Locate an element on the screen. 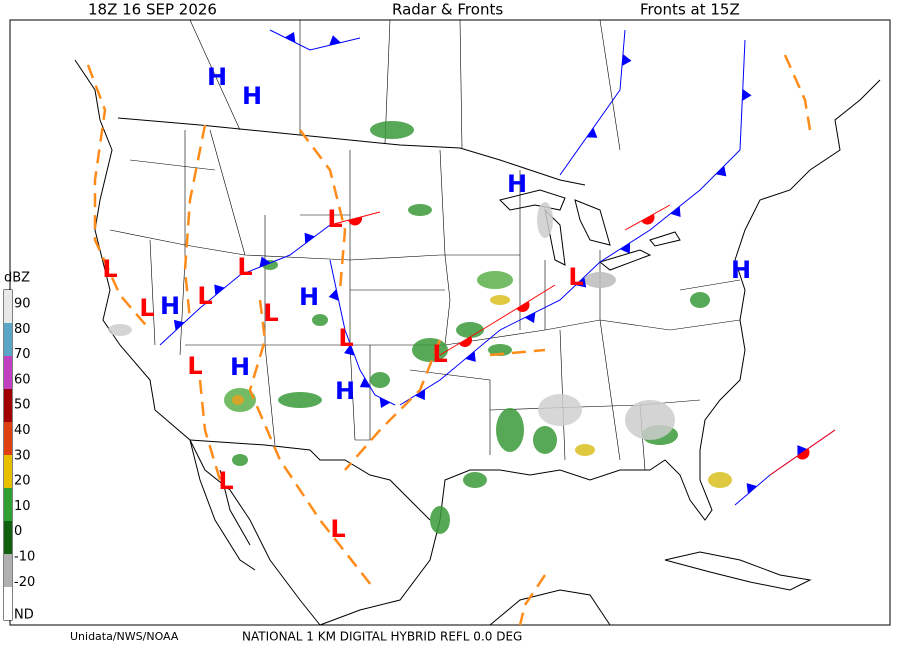 The image size is (900, 654). colorbar-label: 0 is located at coordinates (18, 531).